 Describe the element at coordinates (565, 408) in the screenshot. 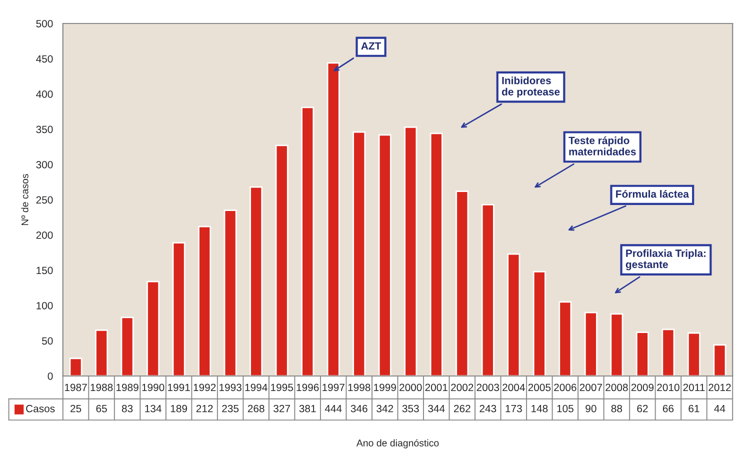

I see `data-label: 105` at that location.